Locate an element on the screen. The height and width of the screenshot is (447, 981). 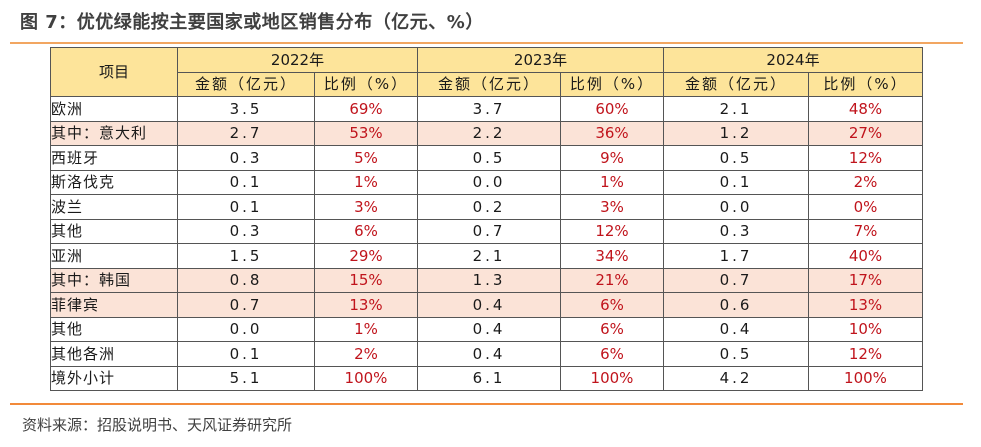
region-name-cell: 其中：意大利 is located at coordinates (114, 133).